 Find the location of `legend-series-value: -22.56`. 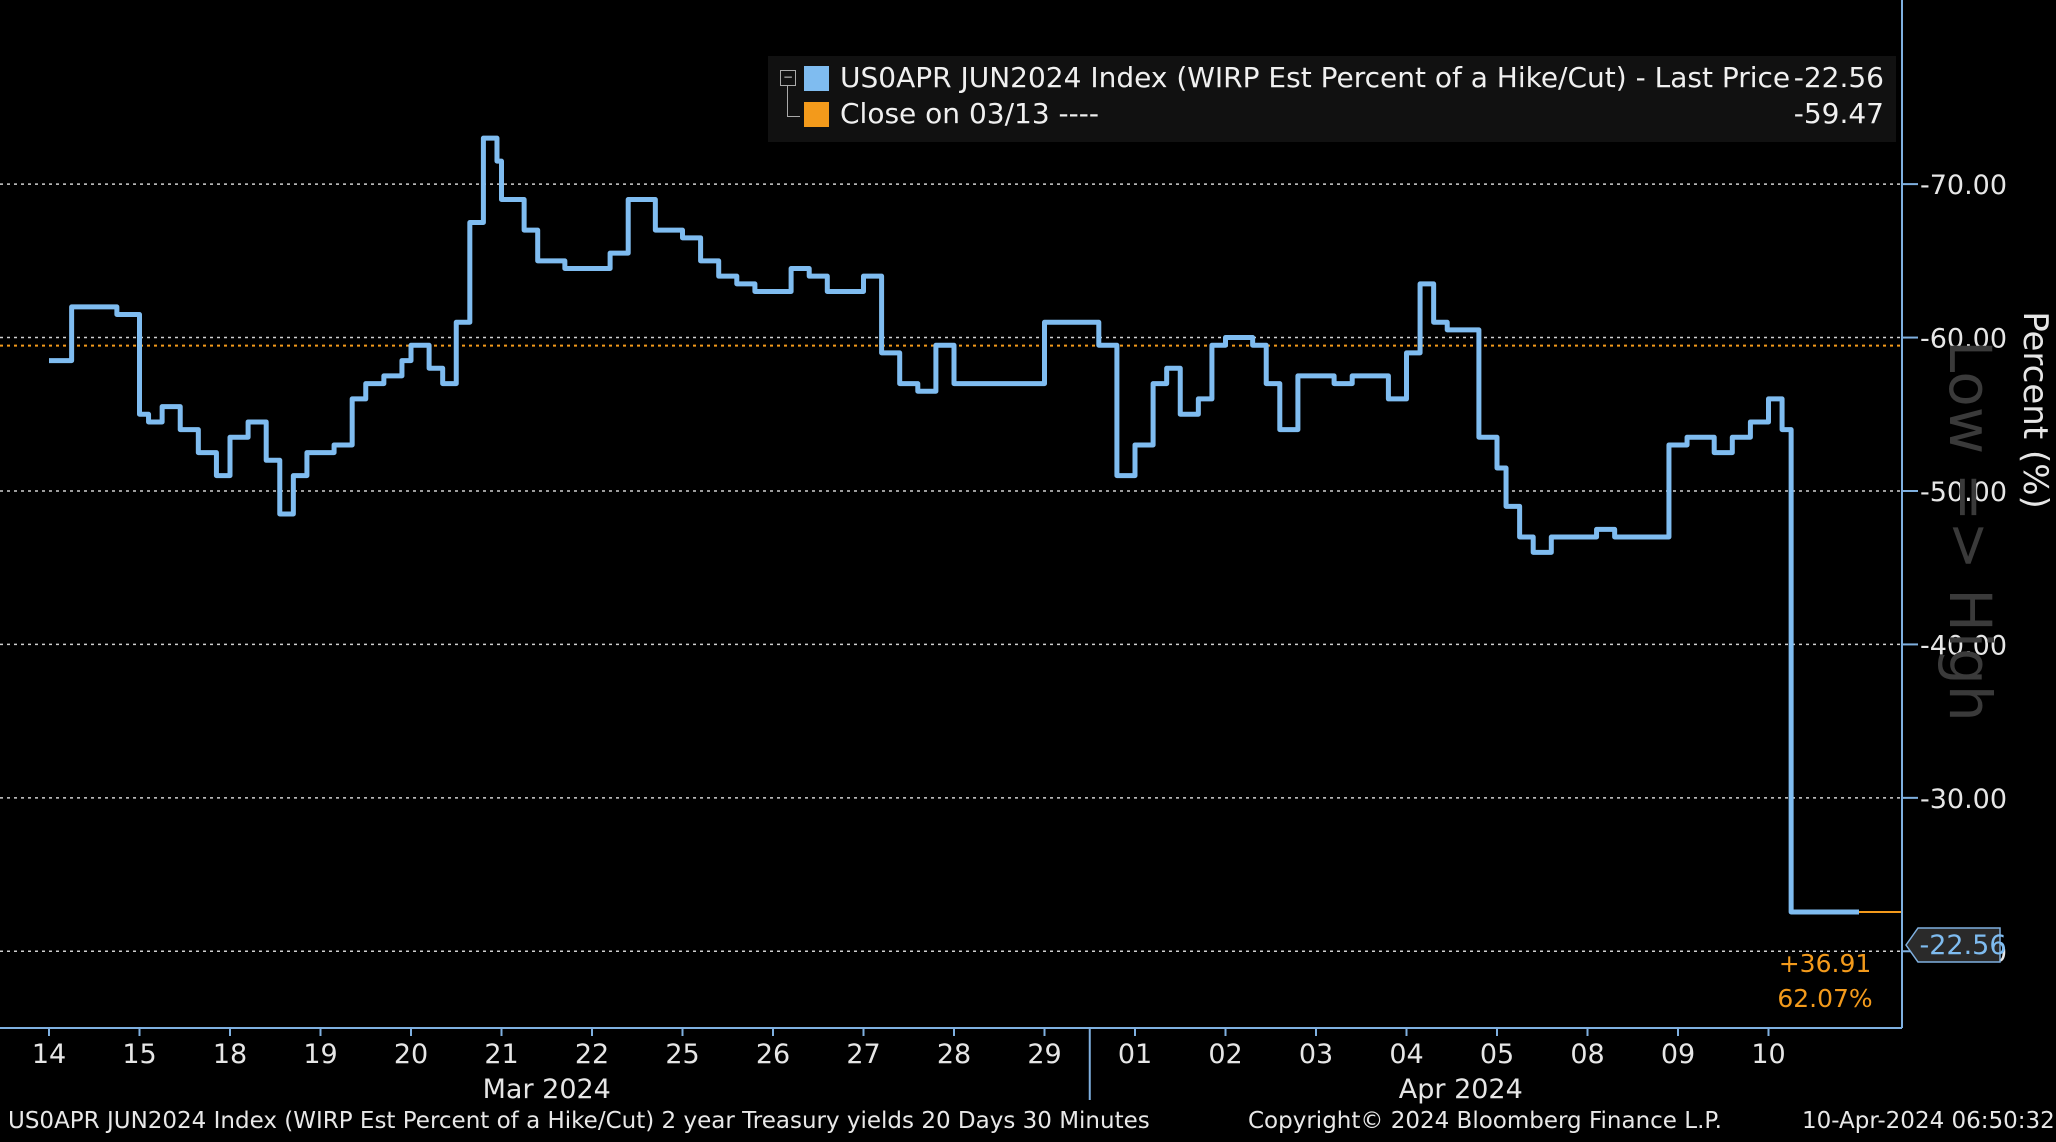

legend-series-value: -22.56 is located at coordinates (1838, 77).